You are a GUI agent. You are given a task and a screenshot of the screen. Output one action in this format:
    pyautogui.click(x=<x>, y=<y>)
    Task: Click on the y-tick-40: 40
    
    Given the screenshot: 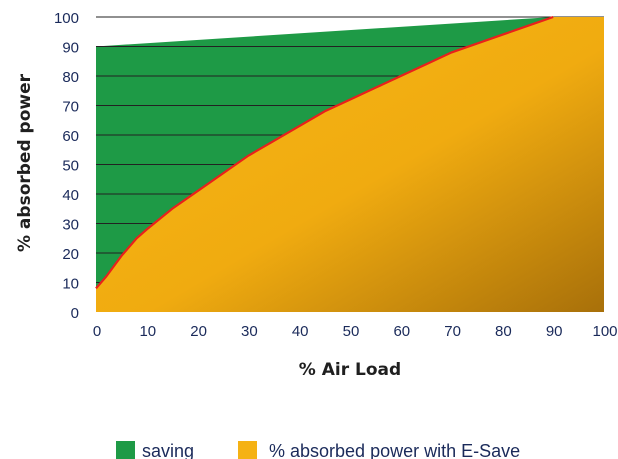 What is the action you would take?
    pyautogui.click(x=70, y=195)
    